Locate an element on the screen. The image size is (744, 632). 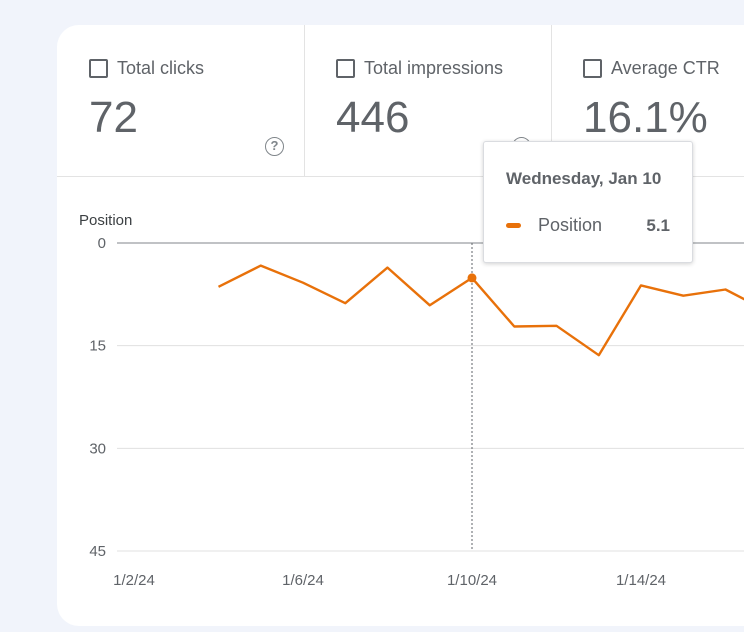
highlight-point is located at coordinates (472, 278).